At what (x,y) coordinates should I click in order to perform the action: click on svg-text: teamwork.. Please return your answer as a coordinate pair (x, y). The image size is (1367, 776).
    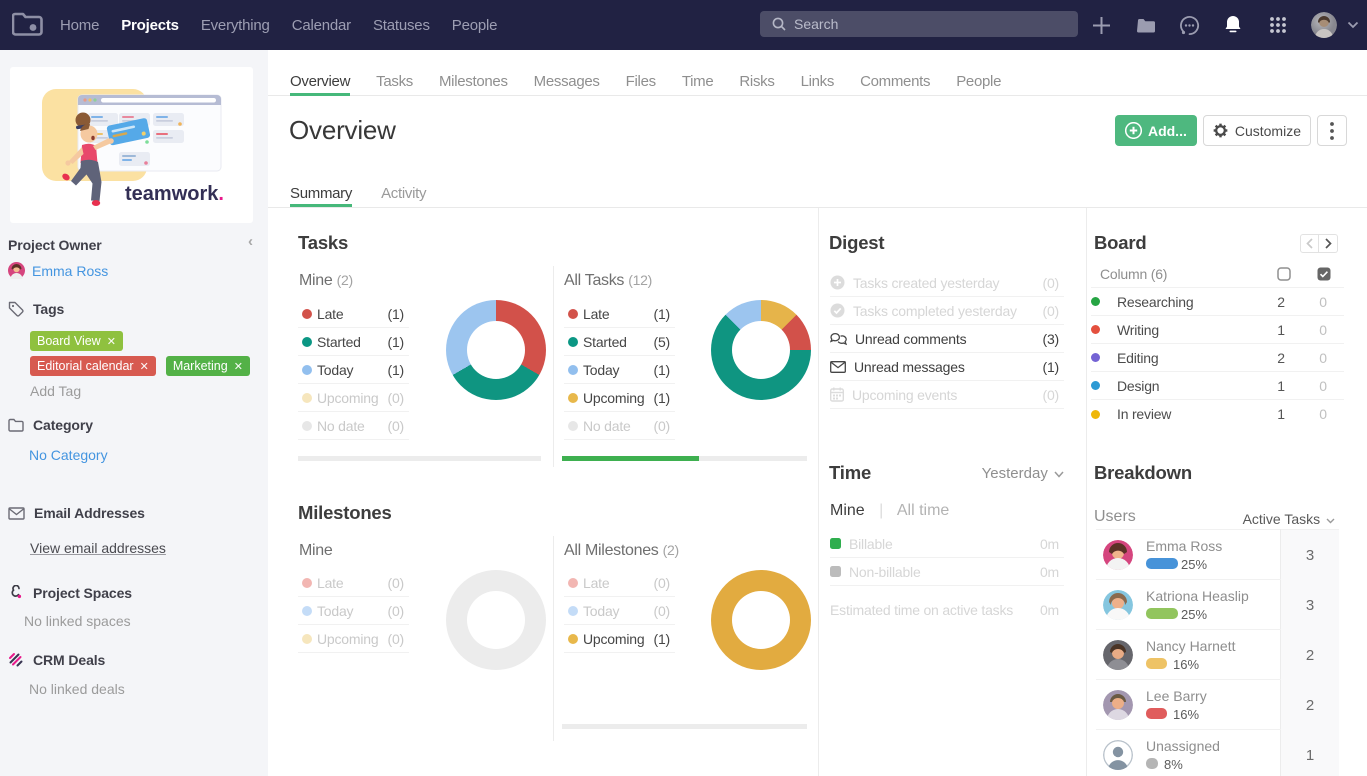
    Looking at the image, I should click on (174, 194).